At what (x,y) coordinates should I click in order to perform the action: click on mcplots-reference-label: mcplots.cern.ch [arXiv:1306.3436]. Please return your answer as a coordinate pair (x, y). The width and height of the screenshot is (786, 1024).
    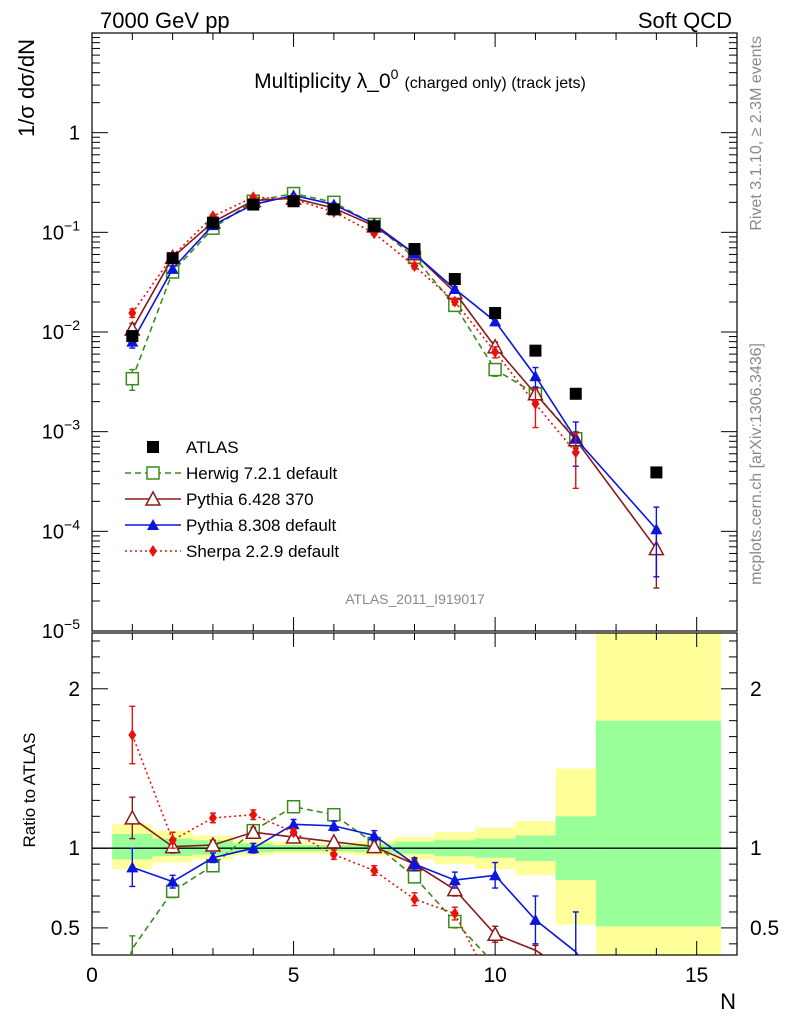
    Looking at the image, I should click on (756, 464).